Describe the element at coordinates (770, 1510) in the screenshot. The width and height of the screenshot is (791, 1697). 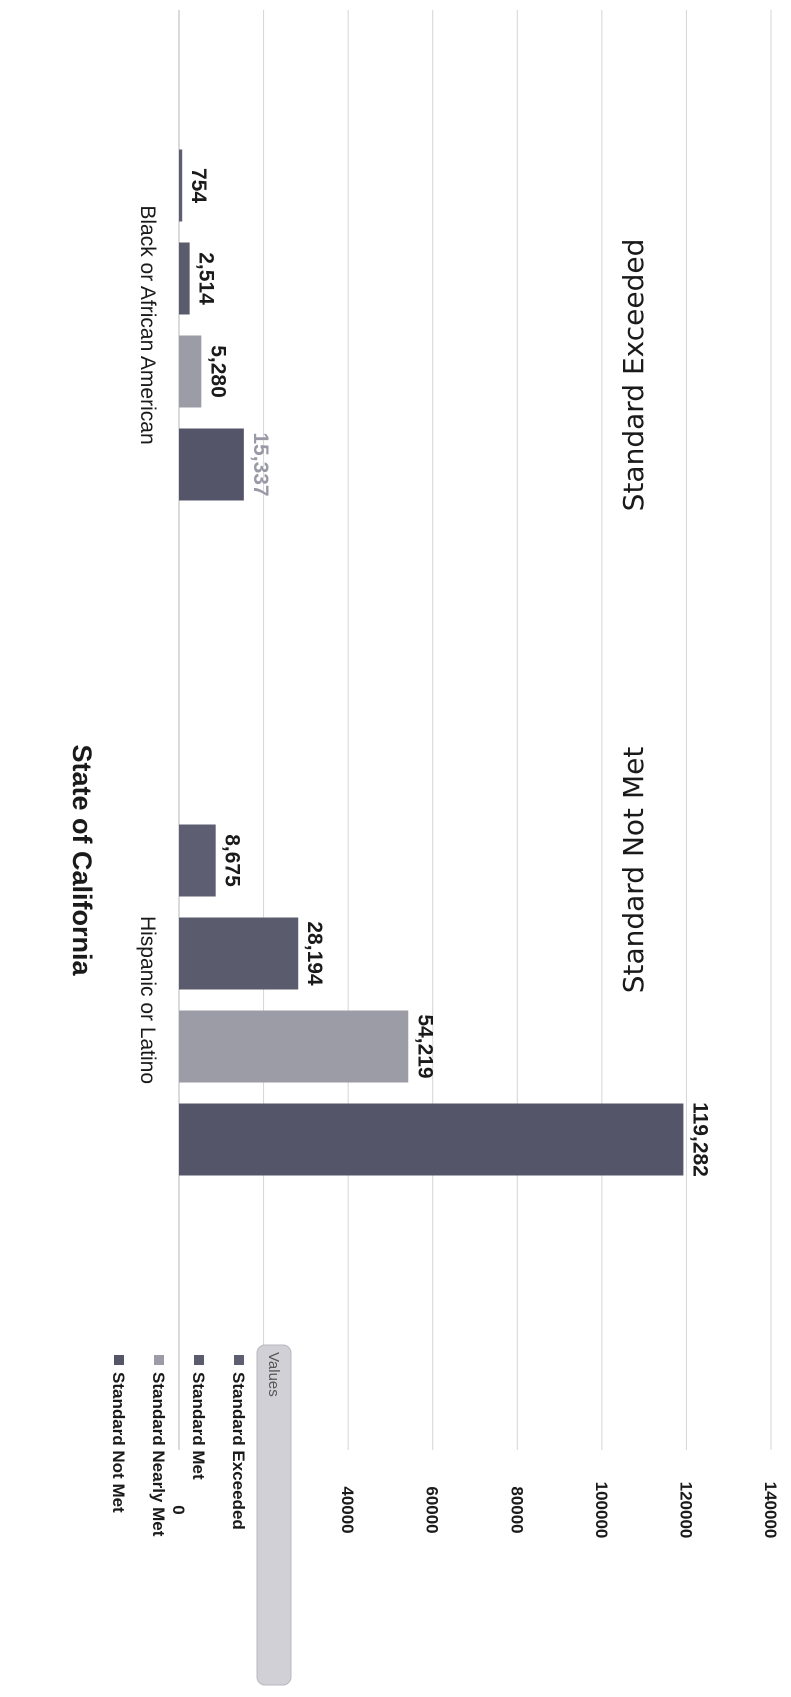
I see `y-tick-label: 140000` at that location.